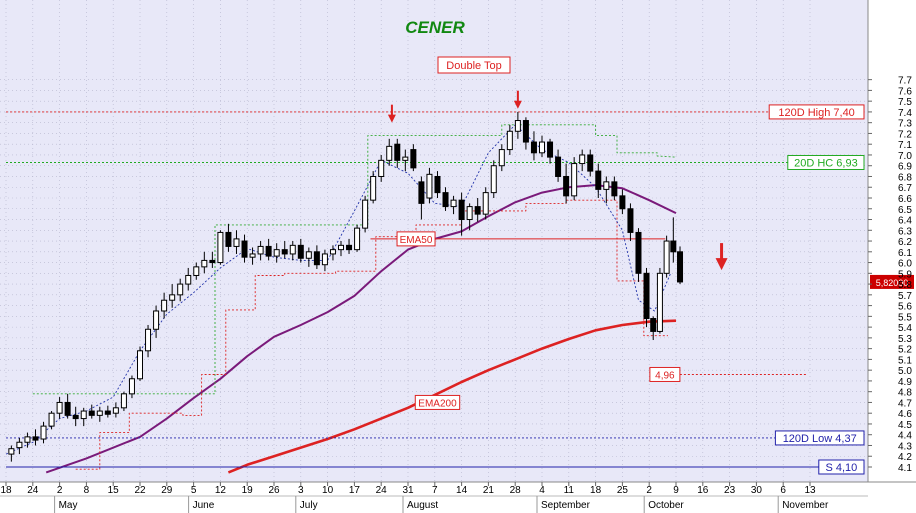 The width and height of the screenshot is (916, 513). Describe the element at coordinates (905, 231) in the screenshot. I see `y-tick-label: 6.3` at that location.